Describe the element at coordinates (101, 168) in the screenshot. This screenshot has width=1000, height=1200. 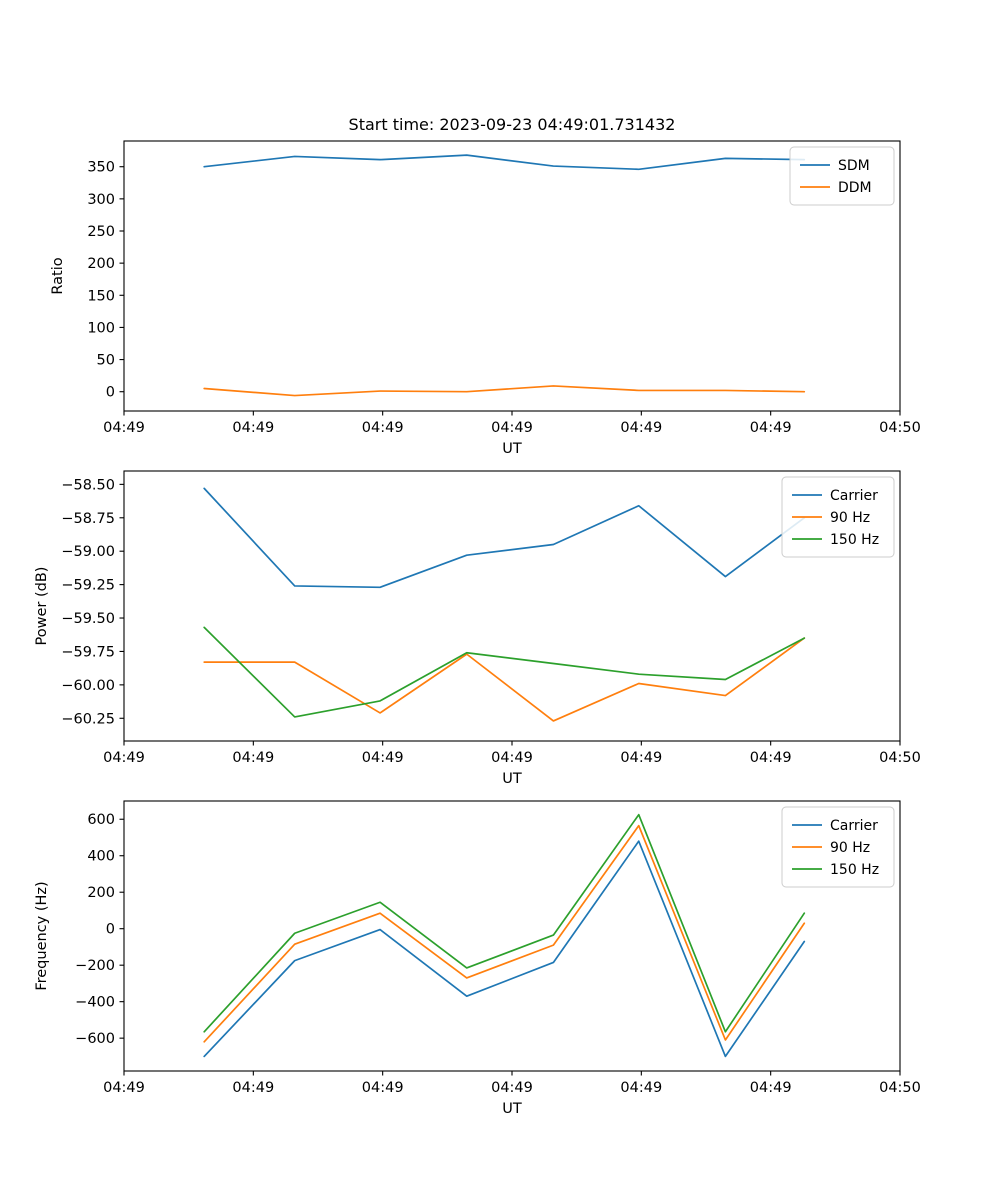
I see `y-tick-label-7: 350` at that location.